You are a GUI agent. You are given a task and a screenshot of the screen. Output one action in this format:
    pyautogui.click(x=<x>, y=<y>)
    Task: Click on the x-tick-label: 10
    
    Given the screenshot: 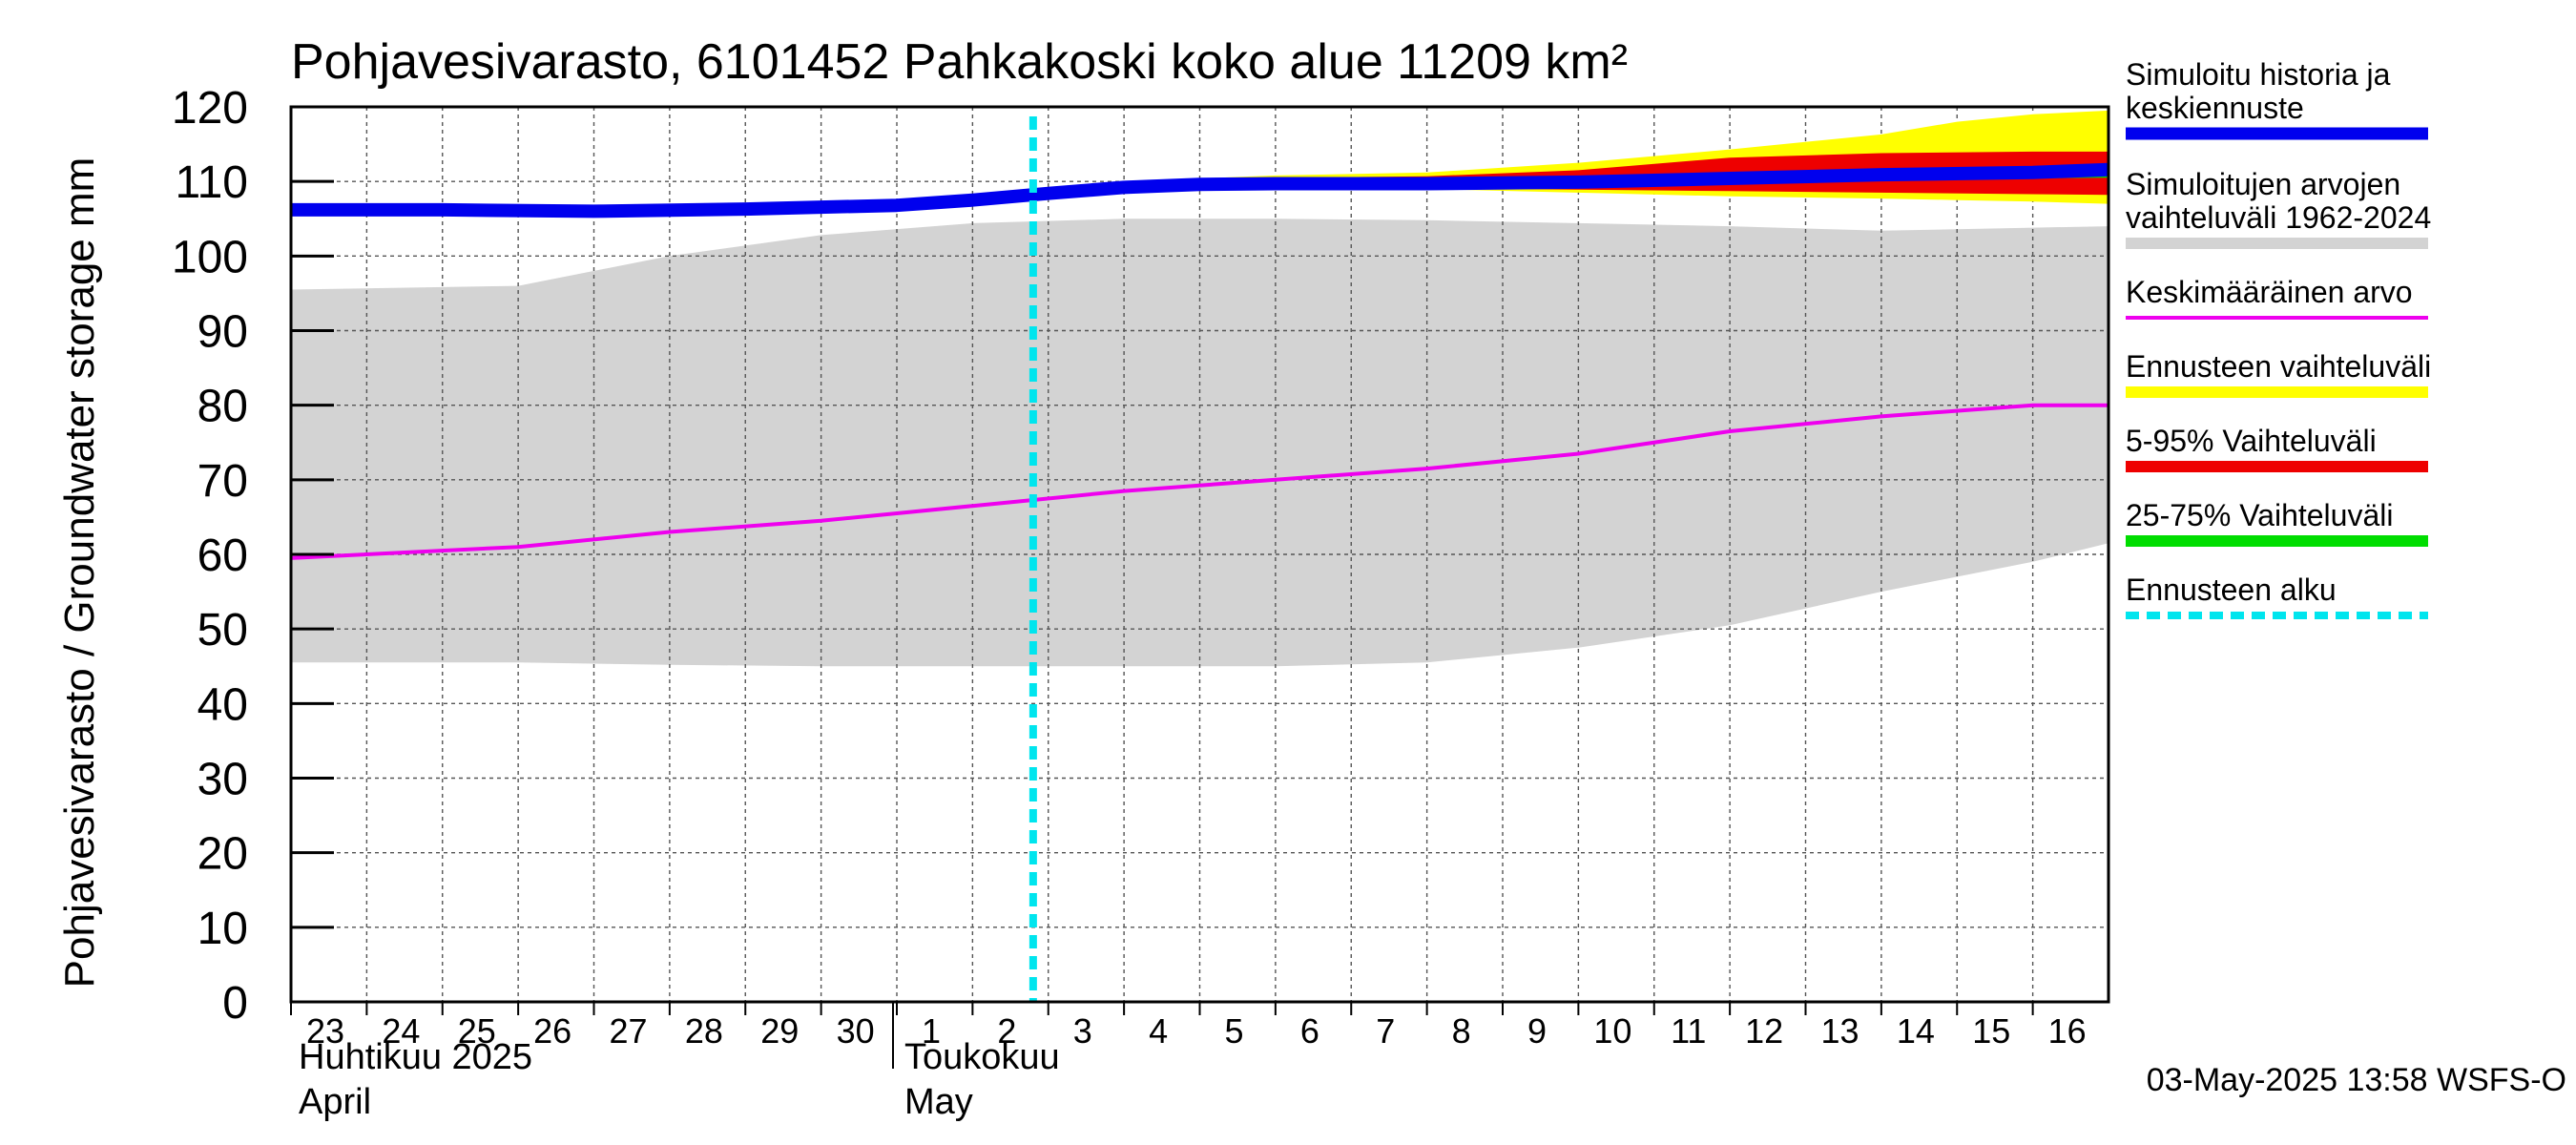 What is the action you would take?
    pyautogui.click(x=1612, y=1031)
    